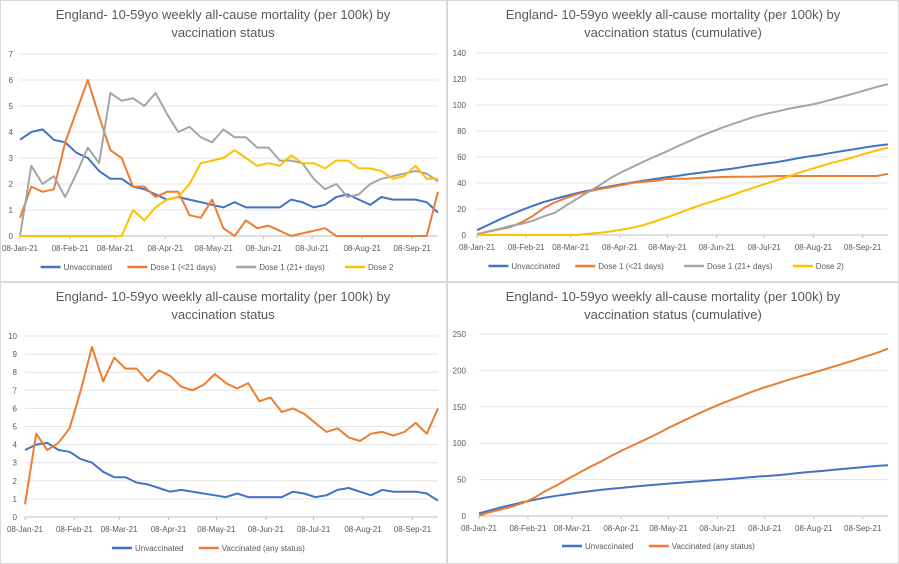 The height and width of the screenshot is (564, 899). What do you see at coordinates (15, 354) in the screenshot?
I see `y-tick-label: 9` at bounding box center [15, 354].